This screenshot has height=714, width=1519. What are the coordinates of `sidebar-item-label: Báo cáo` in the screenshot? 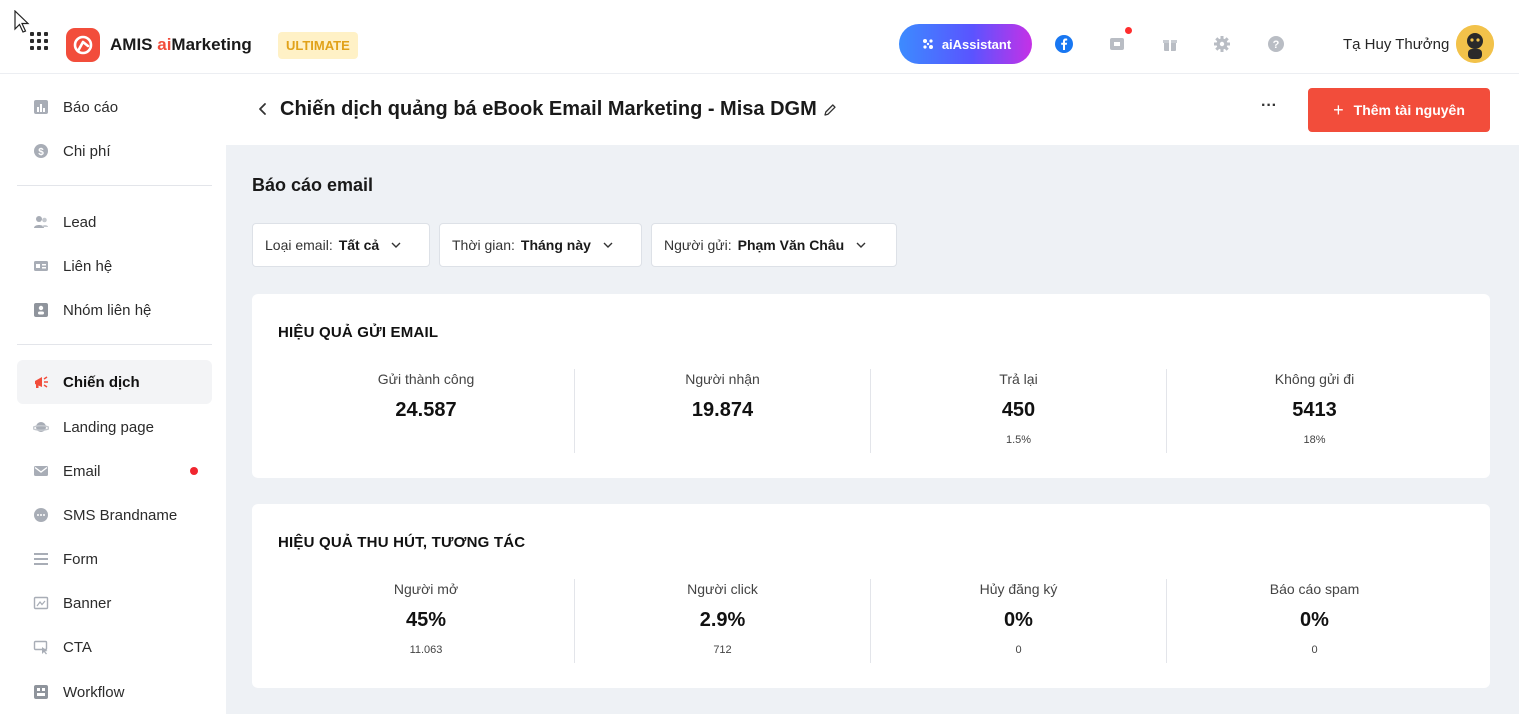 It's located at (91, 107).